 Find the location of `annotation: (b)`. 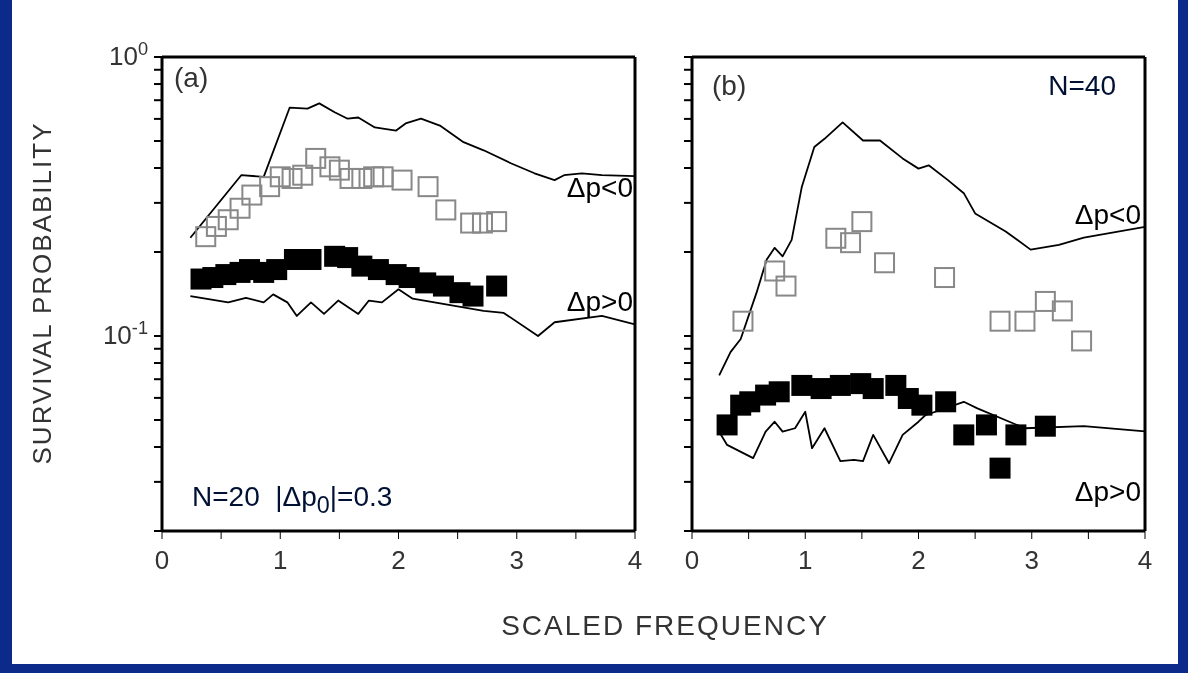

annotation: (b) is located at coordinates (729, 86).